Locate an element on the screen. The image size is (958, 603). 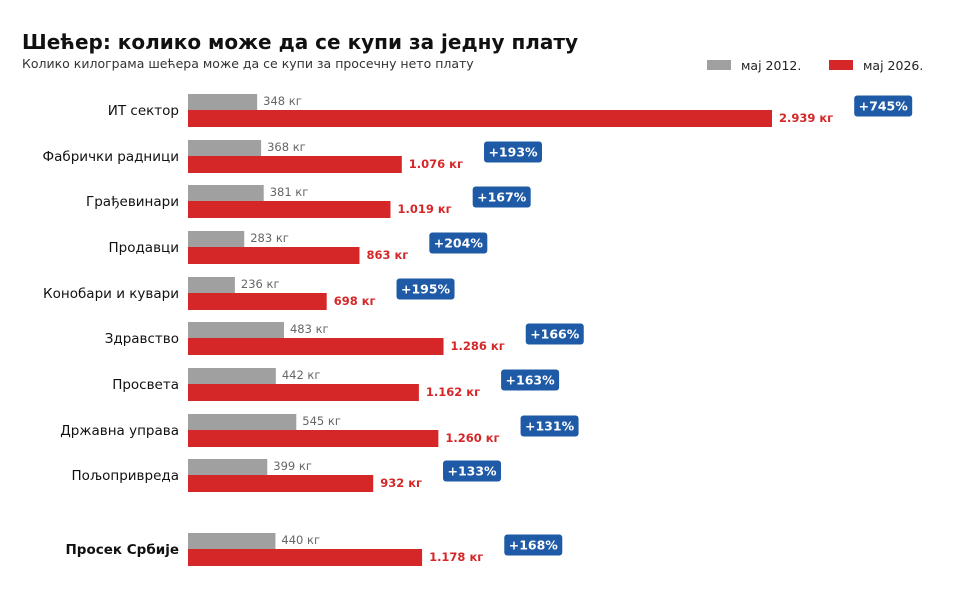
category-label: Просек Србије is located at coordinates (123, 550).